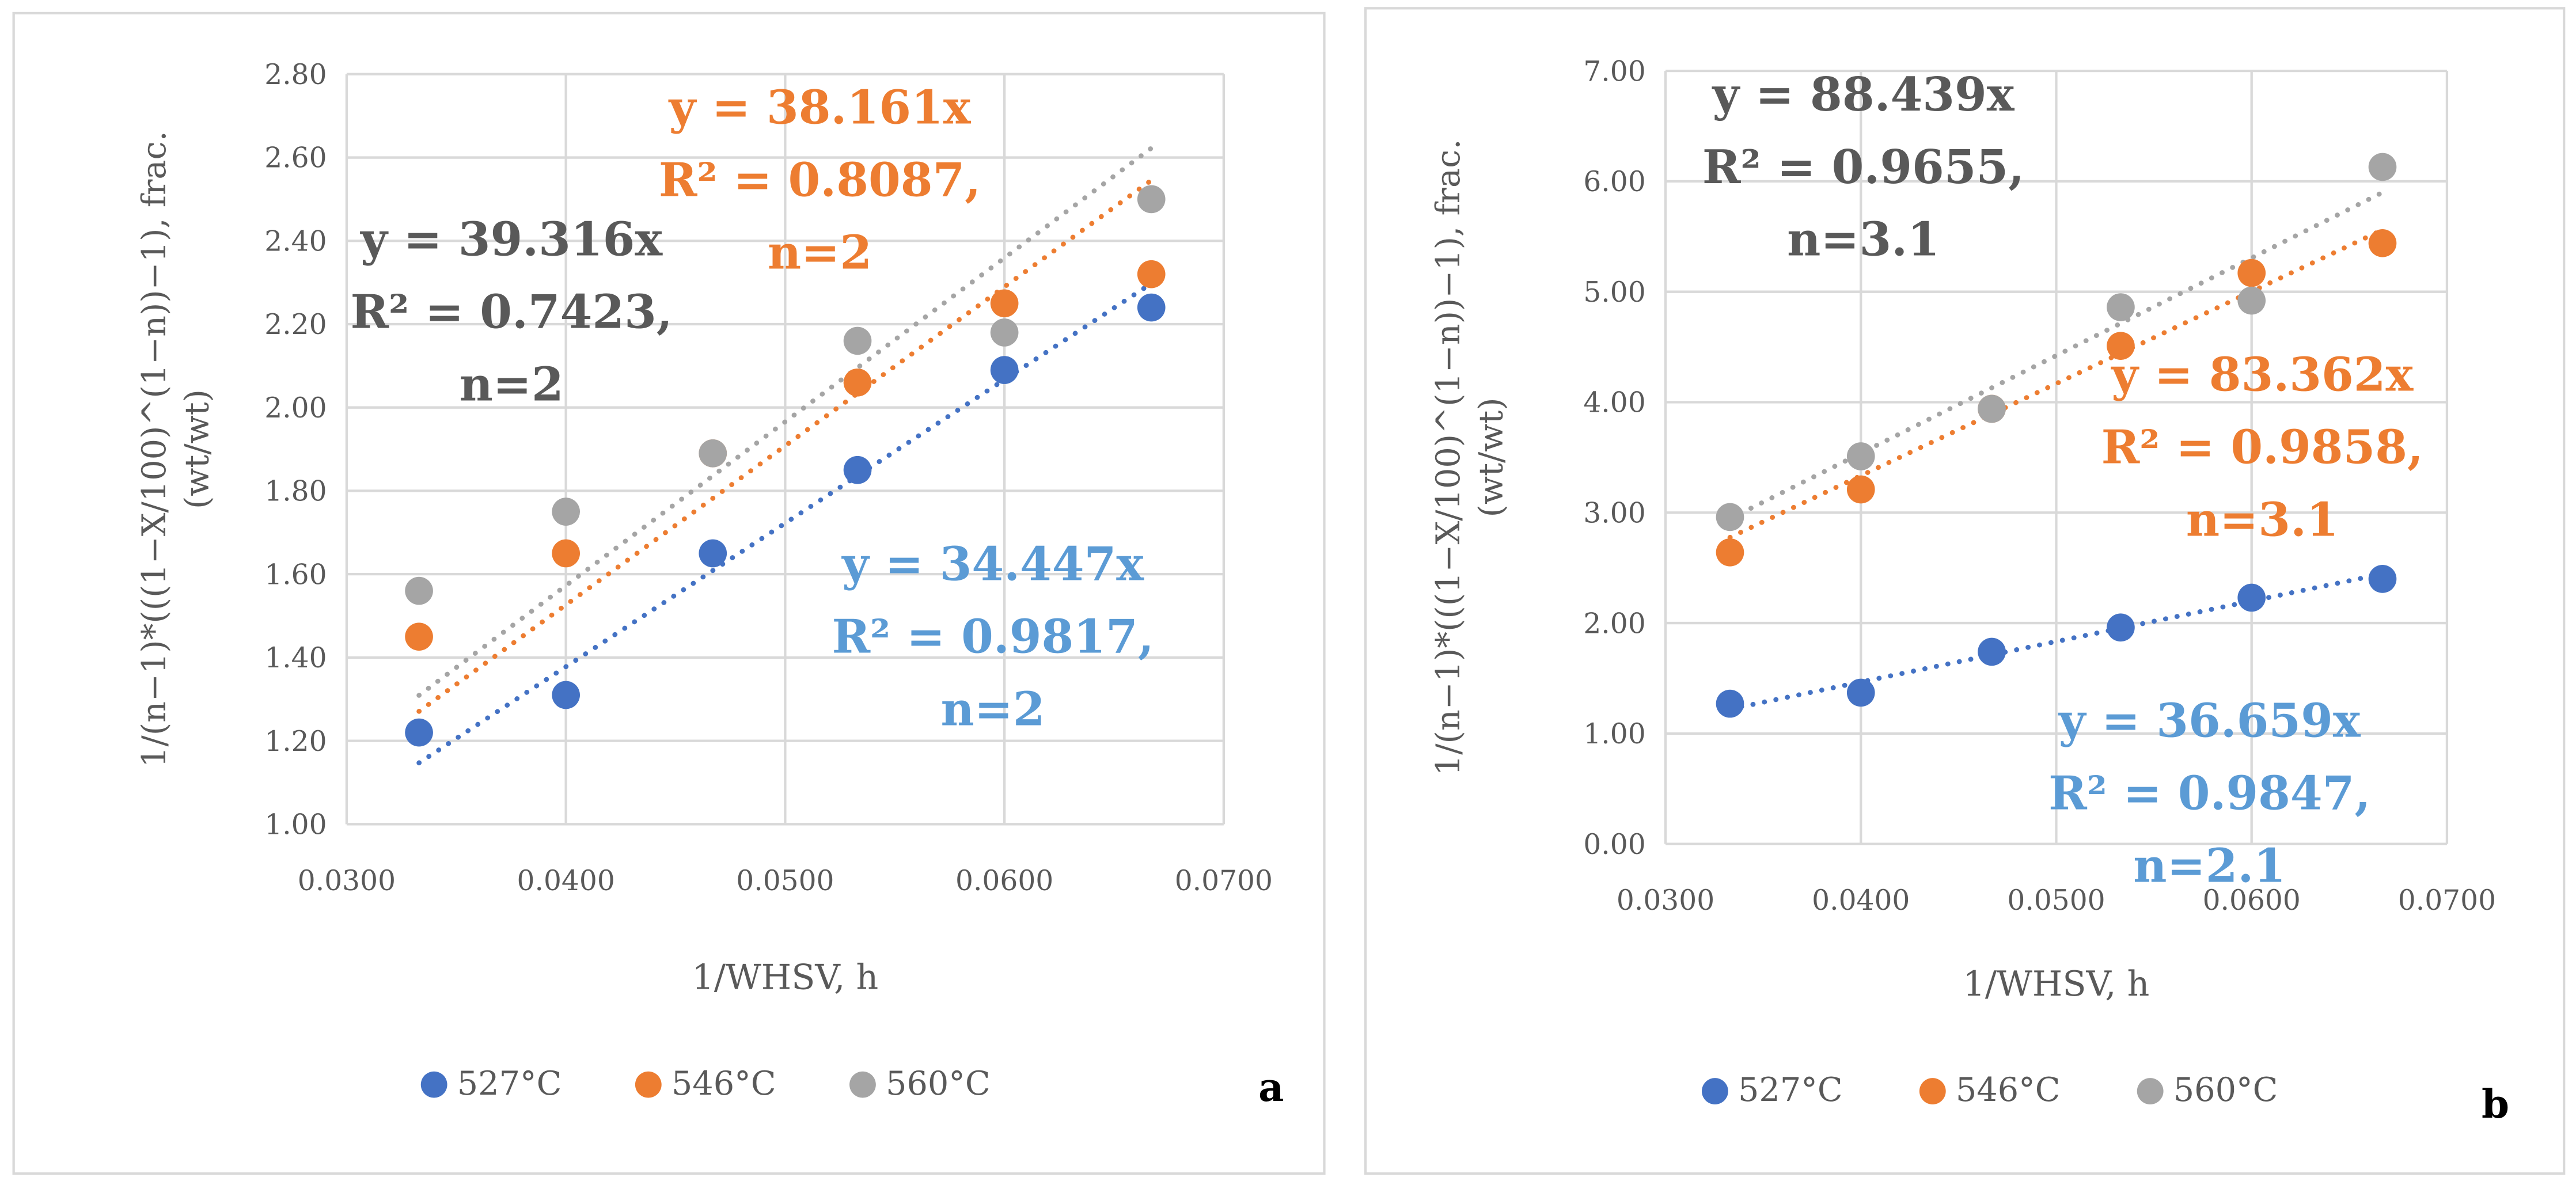 This screenshot has width=2576, height=1200. I want to click on trendline-equation-label: R² = 0.8087,, so click(820, 180).